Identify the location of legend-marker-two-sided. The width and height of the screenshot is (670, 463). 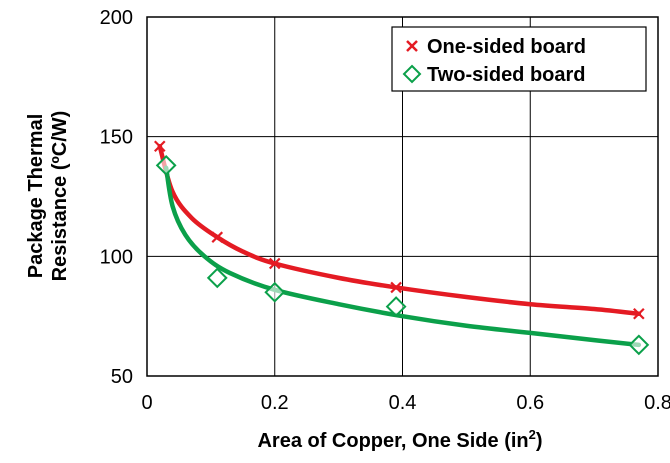
(412, 74).